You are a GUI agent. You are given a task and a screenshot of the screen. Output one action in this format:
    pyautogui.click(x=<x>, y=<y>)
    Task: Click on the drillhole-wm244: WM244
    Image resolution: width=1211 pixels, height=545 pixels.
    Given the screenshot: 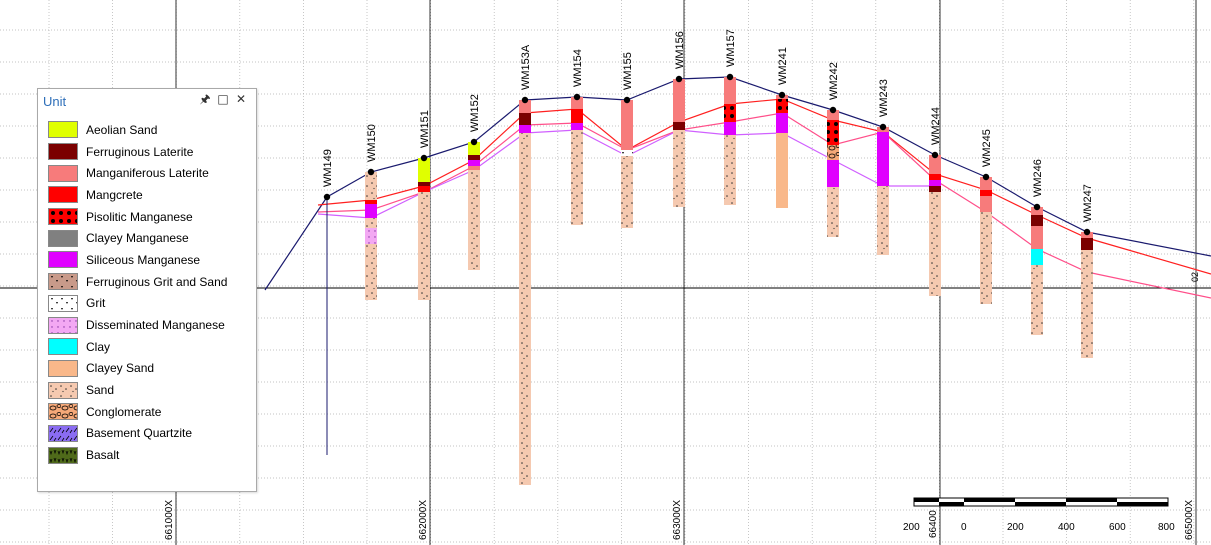 What is the action you would take?
    pyautogui.click(x=935, y=201)
    